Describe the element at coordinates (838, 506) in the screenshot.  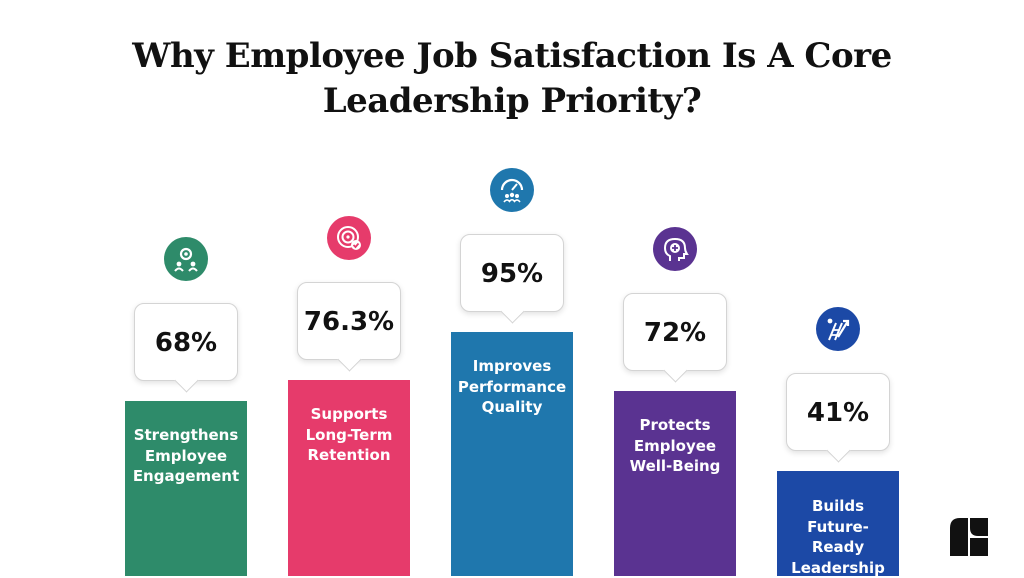
I see `bar-category-label-line: Builds` at that location.